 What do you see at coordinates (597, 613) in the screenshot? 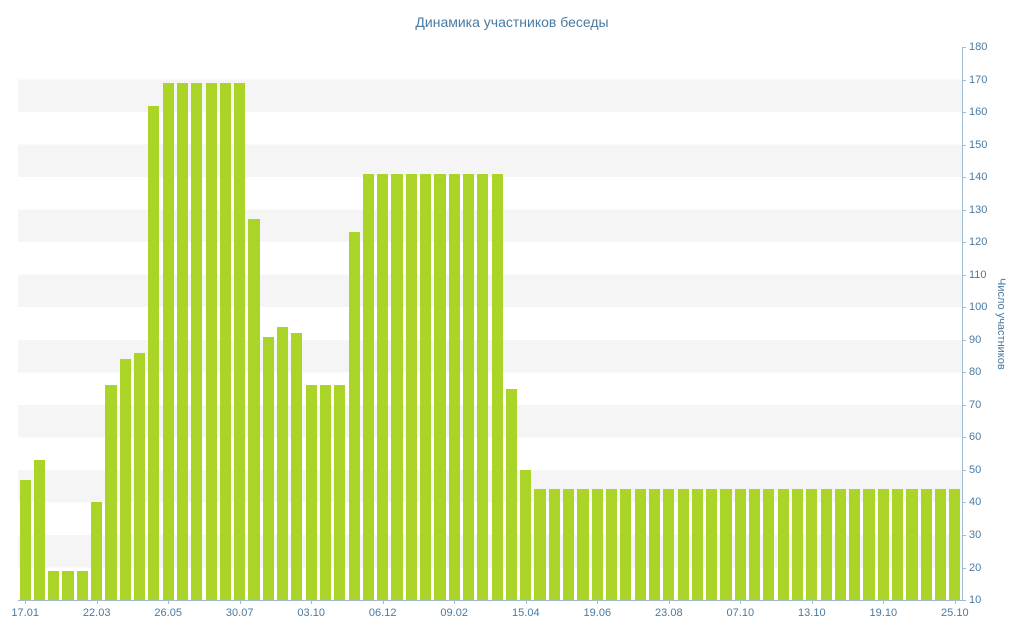
I see `x-tick-label: 19.06` at bounding box center [597, 613].